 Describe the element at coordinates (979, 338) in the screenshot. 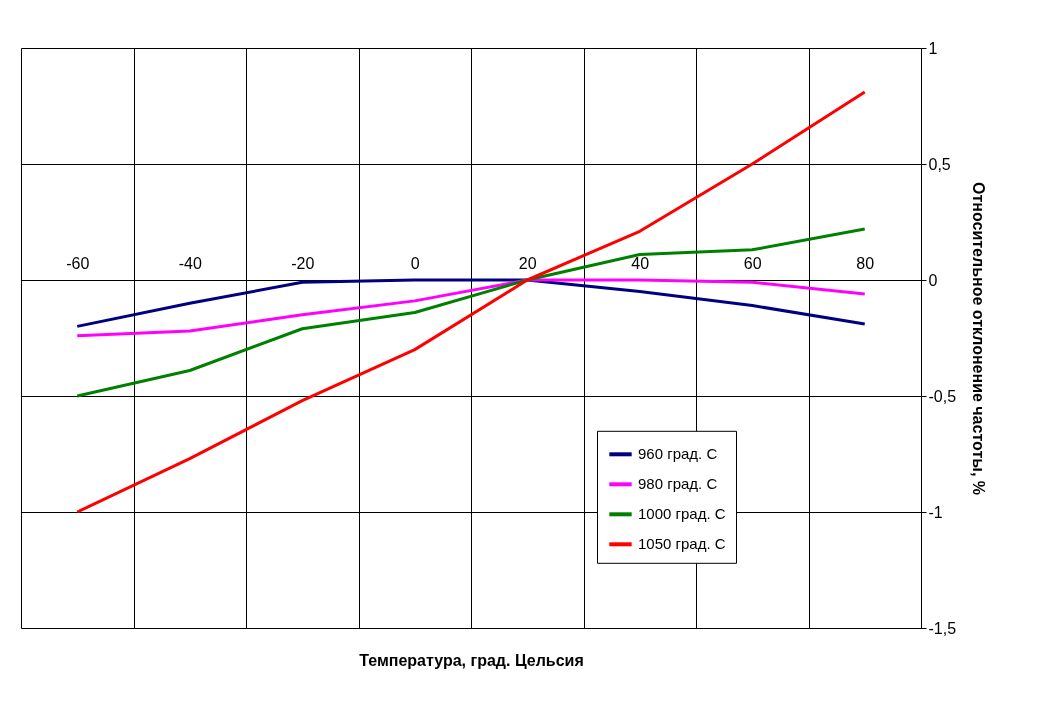

I see `y-axis-title: Относительное отклонение частоты, %` at that location.